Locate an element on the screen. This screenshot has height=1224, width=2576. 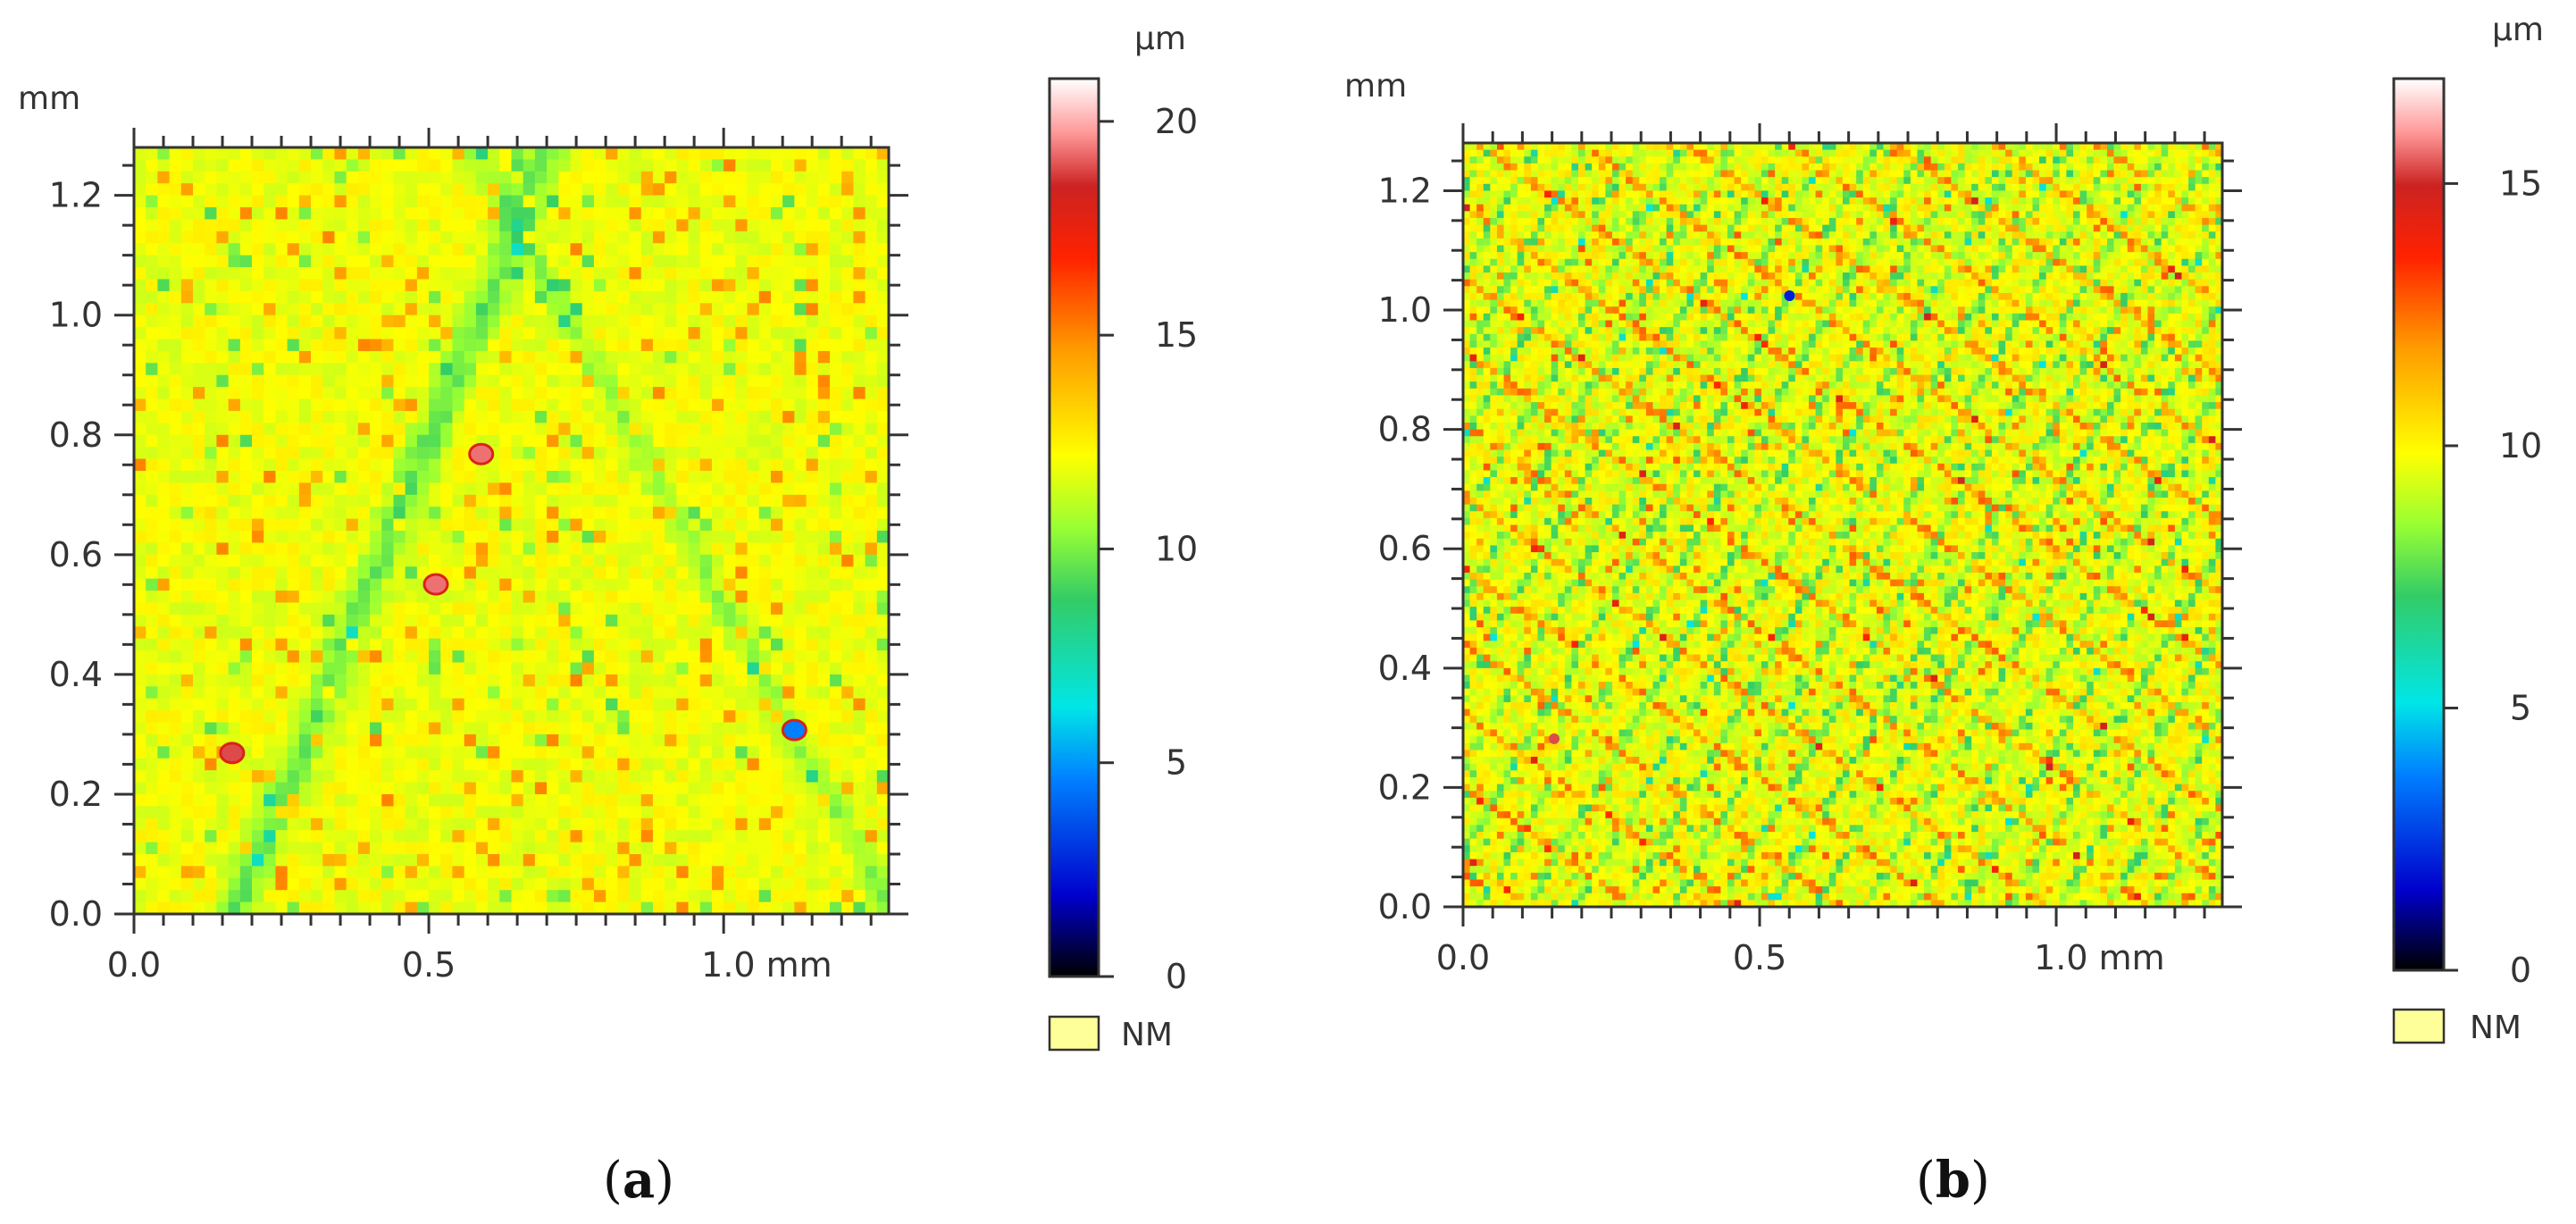
caption-letter: a is located at coordinates (639, 1180).